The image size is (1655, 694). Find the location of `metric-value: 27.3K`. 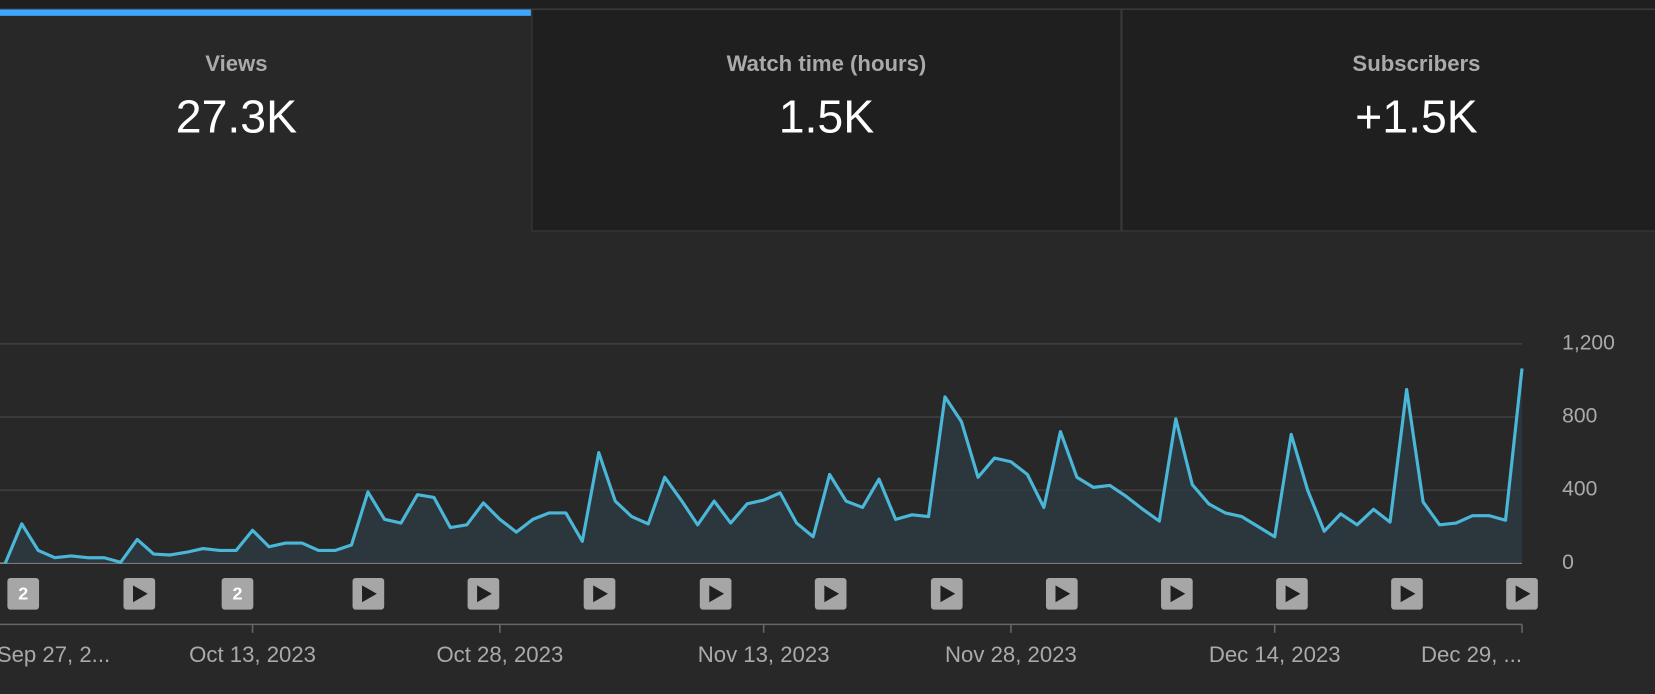

metric-value: 27.3K is located at coordinates (236, 117).